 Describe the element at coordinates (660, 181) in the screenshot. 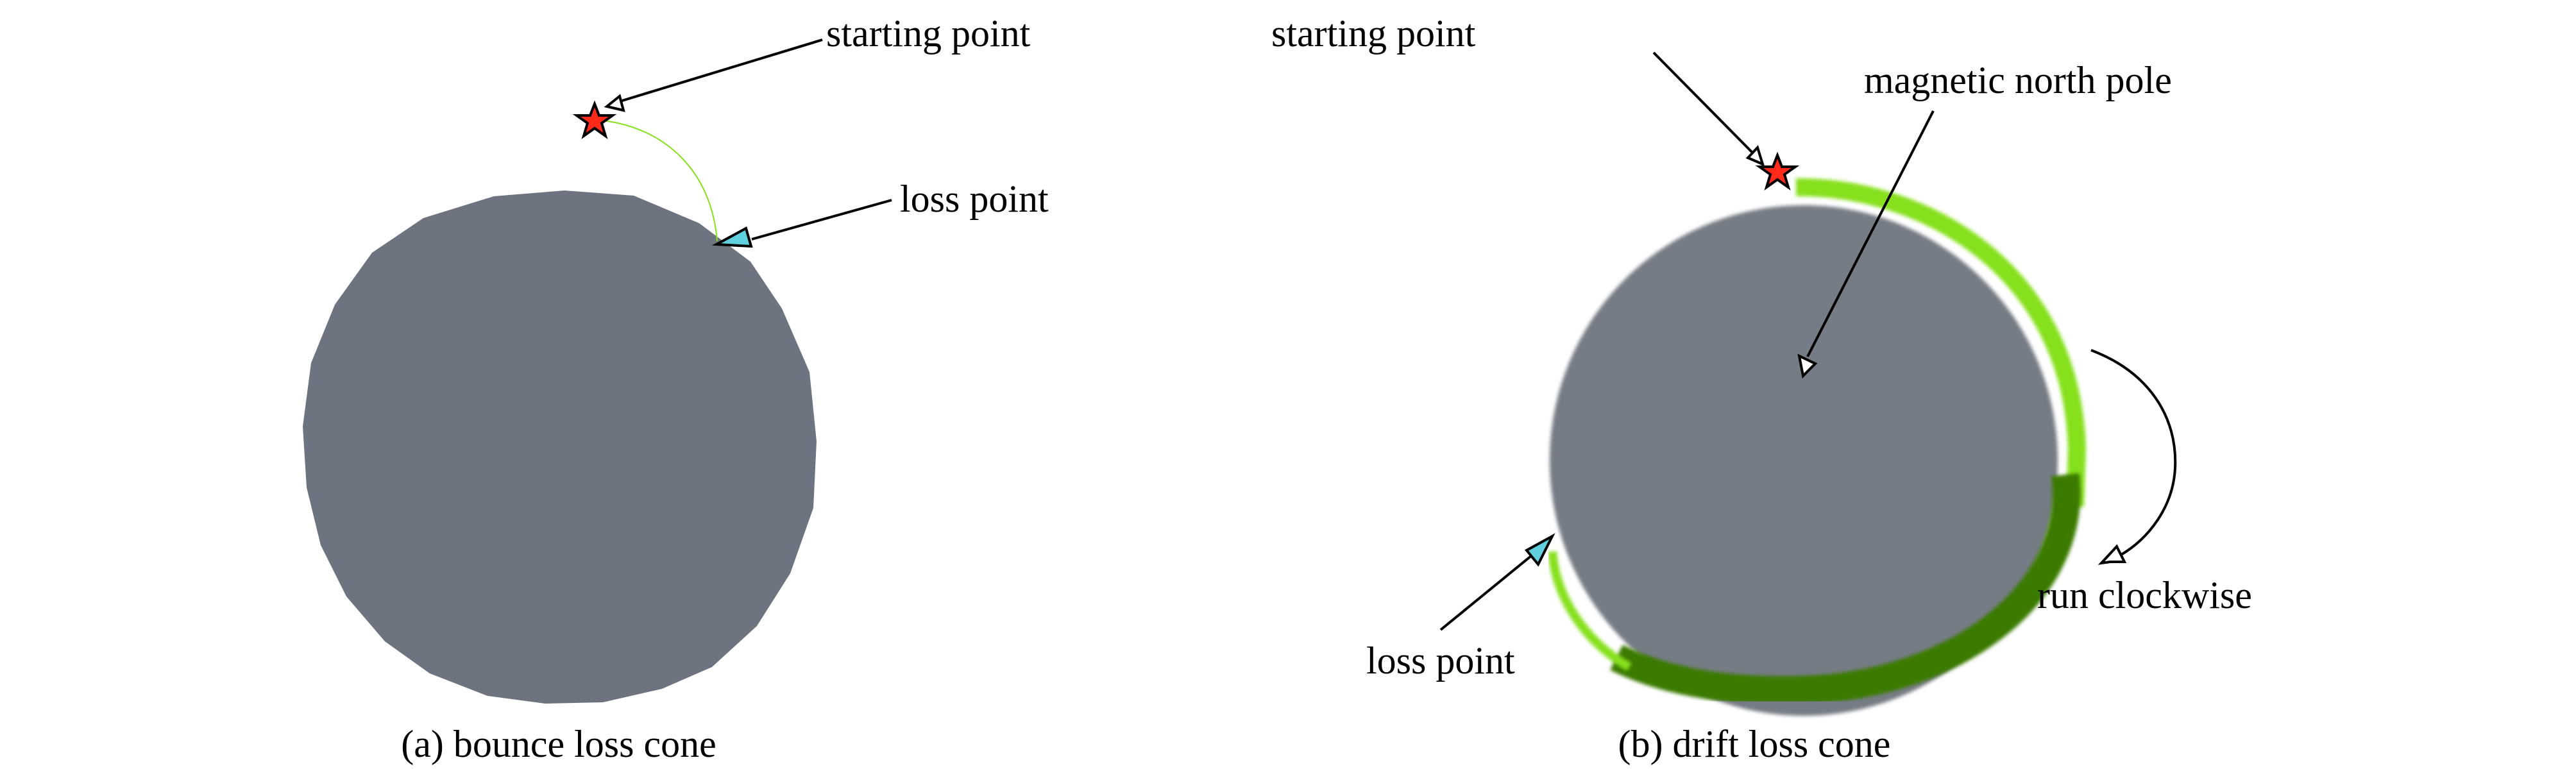

I see `bounce-trajectory` at that location.